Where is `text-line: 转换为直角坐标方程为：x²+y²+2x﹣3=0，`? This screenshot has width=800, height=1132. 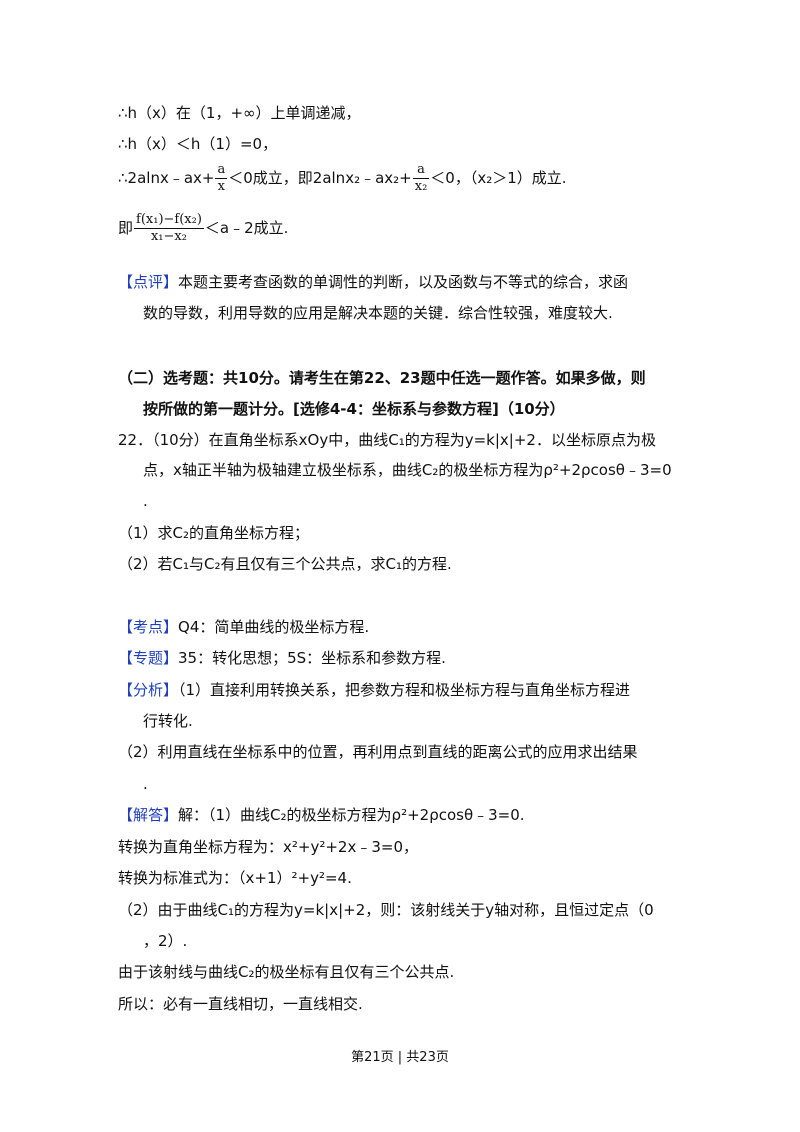 text-line: 转换为直角坐标方程为：x²+y²+2x﹣3=0， is located at coordinates (268, 847).